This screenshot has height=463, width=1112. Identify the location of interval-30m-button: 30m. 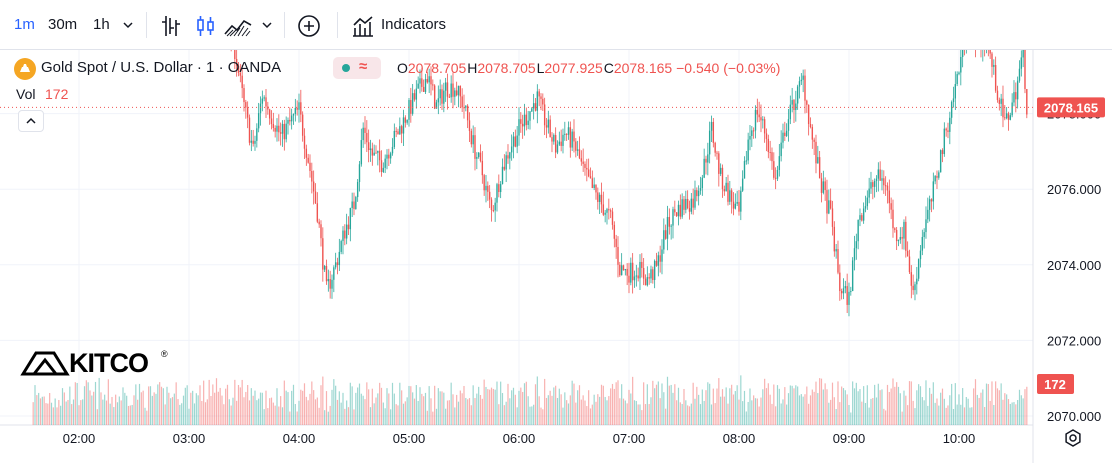
(63, 24).